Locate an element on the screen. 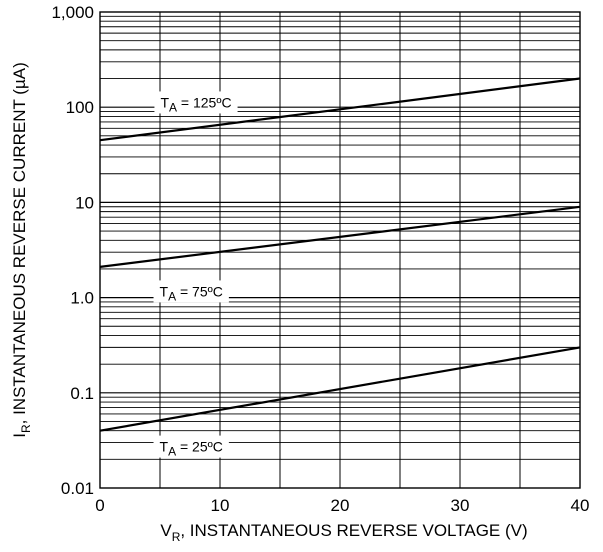  x-axis-label-sub: R is located at coordinates (176, 537).